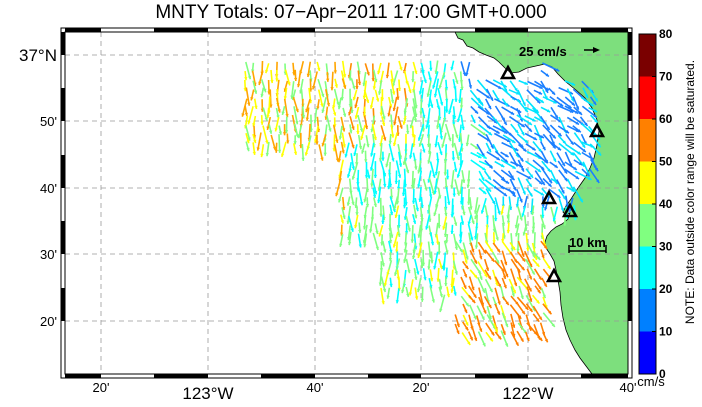 The width and height of the screenshot is (702, 407). Describe the element at coordinates (666, 162) in the screenshot. I see `colorbar-tick-label: 50` at that location.